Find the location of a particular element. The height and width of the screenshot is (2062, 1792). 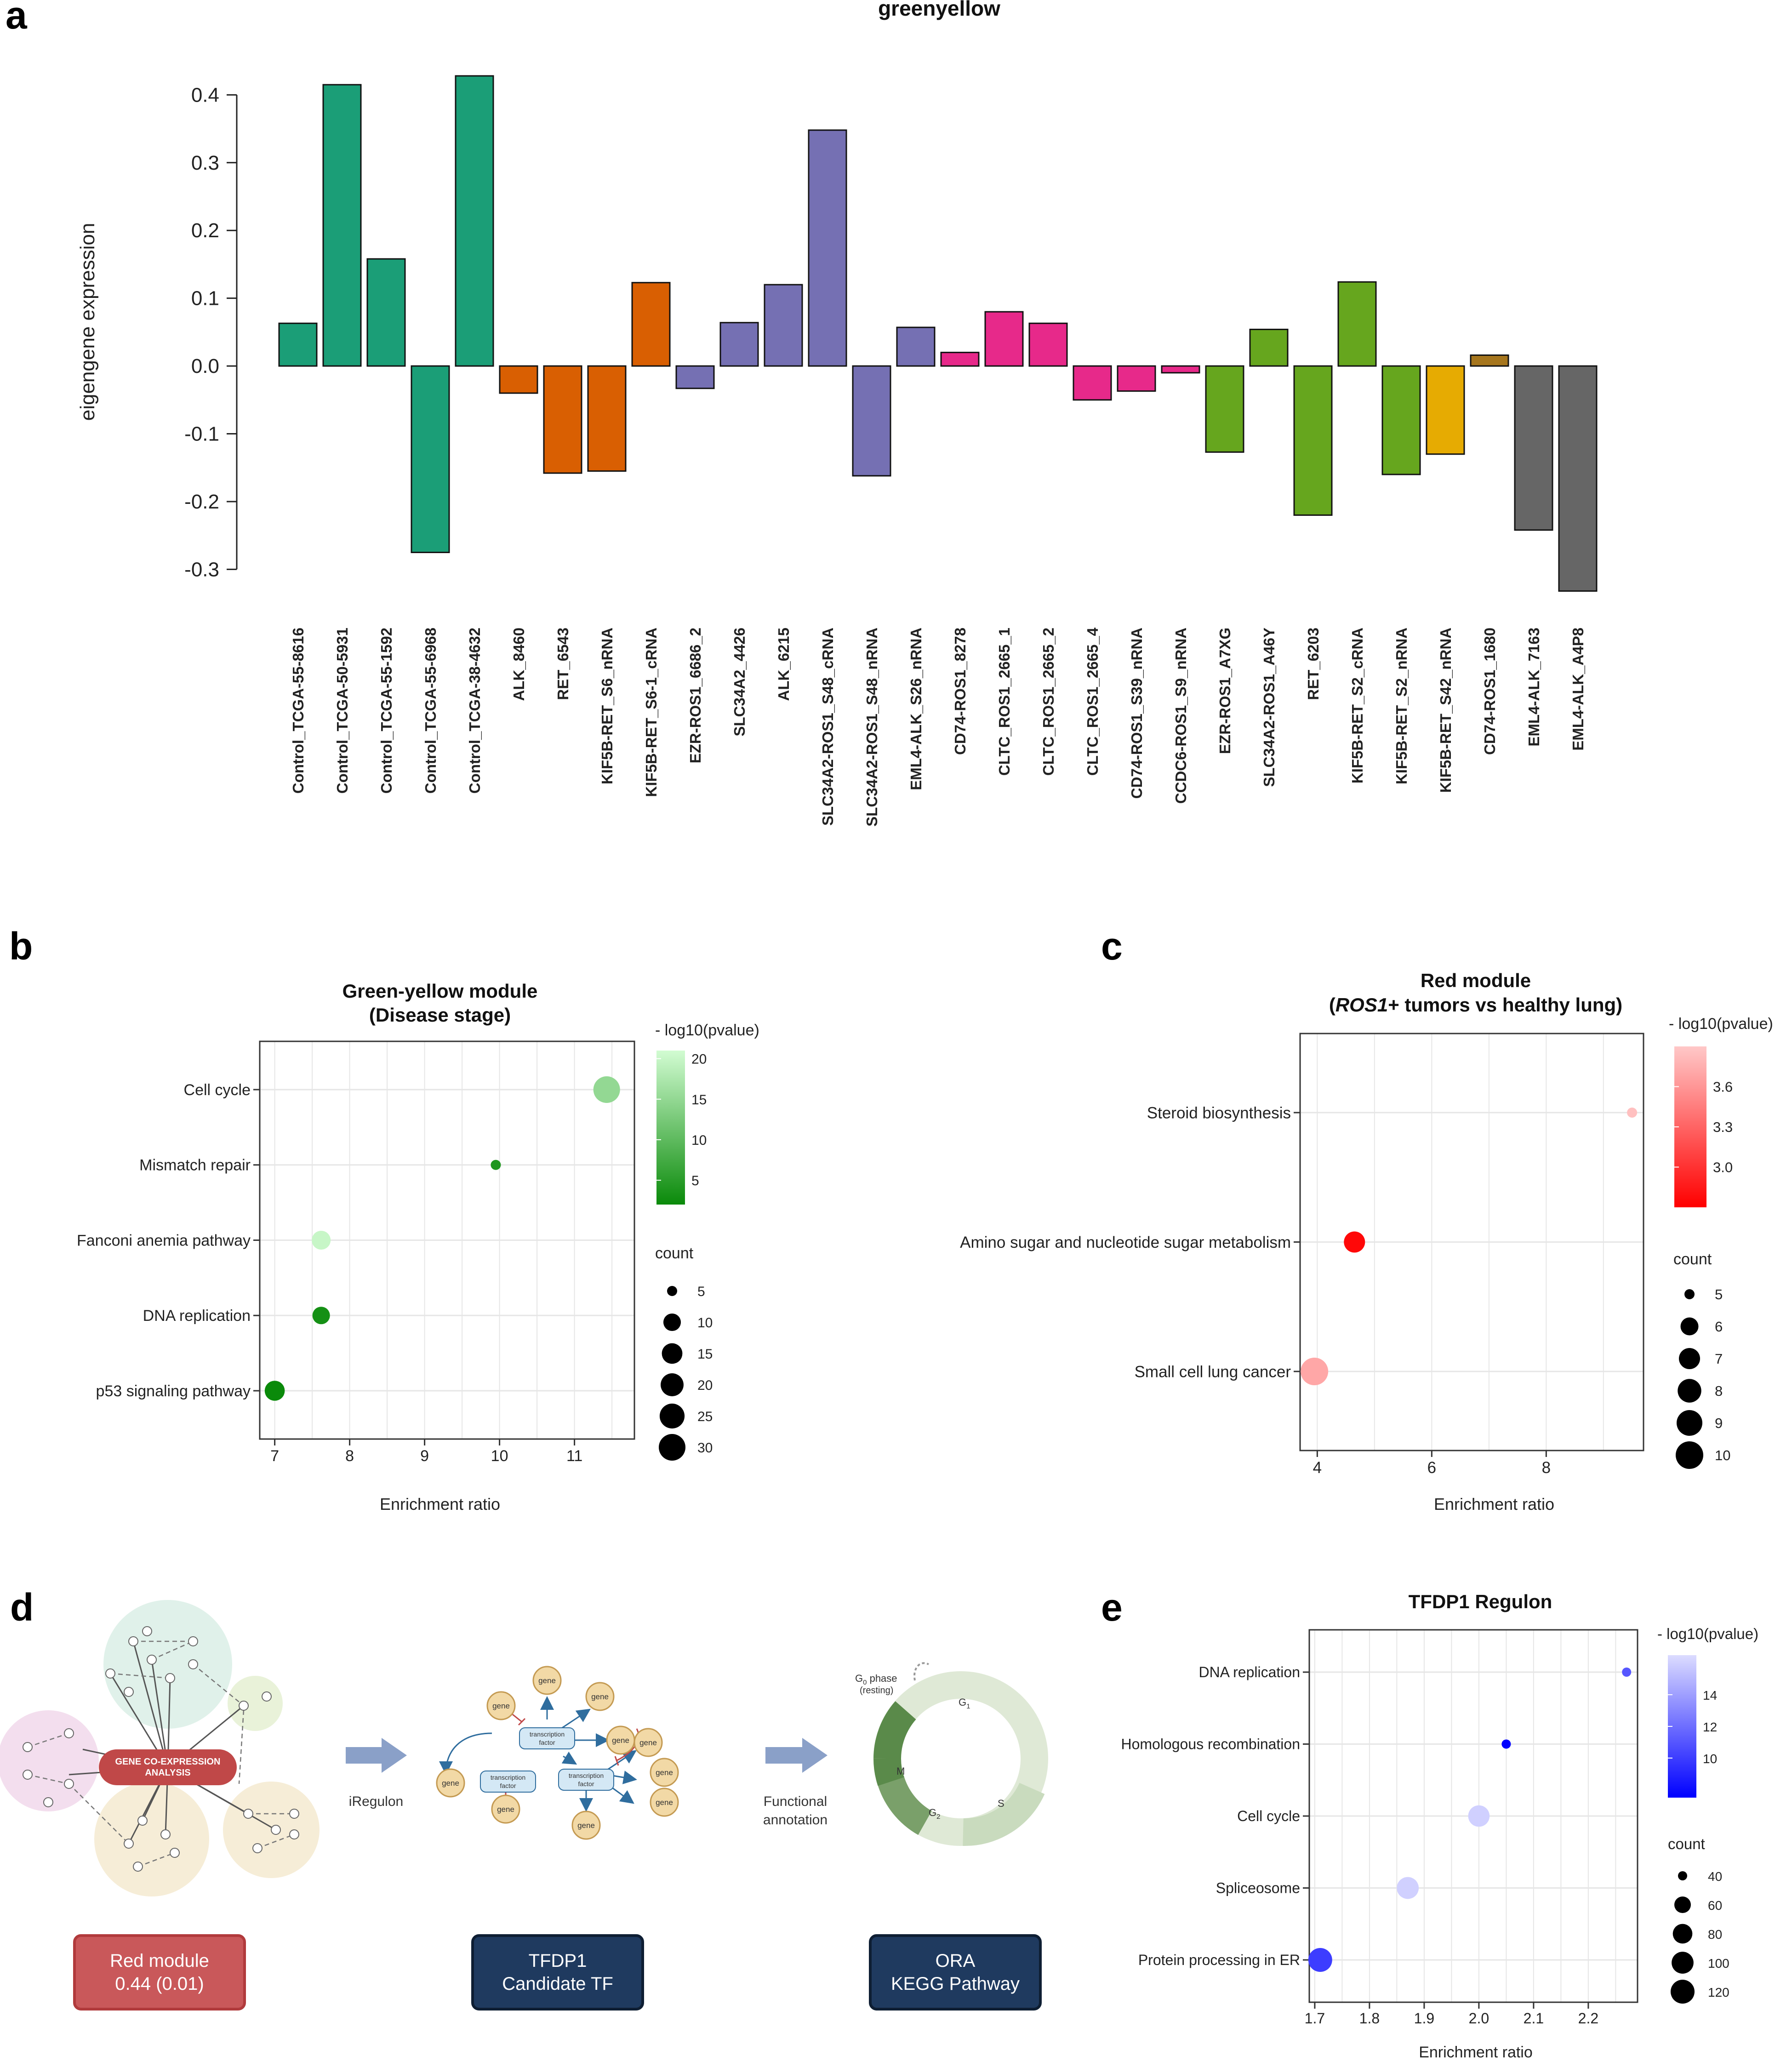

chart-b-x-tick-label: 9 is located at coordinates (425, 1456).